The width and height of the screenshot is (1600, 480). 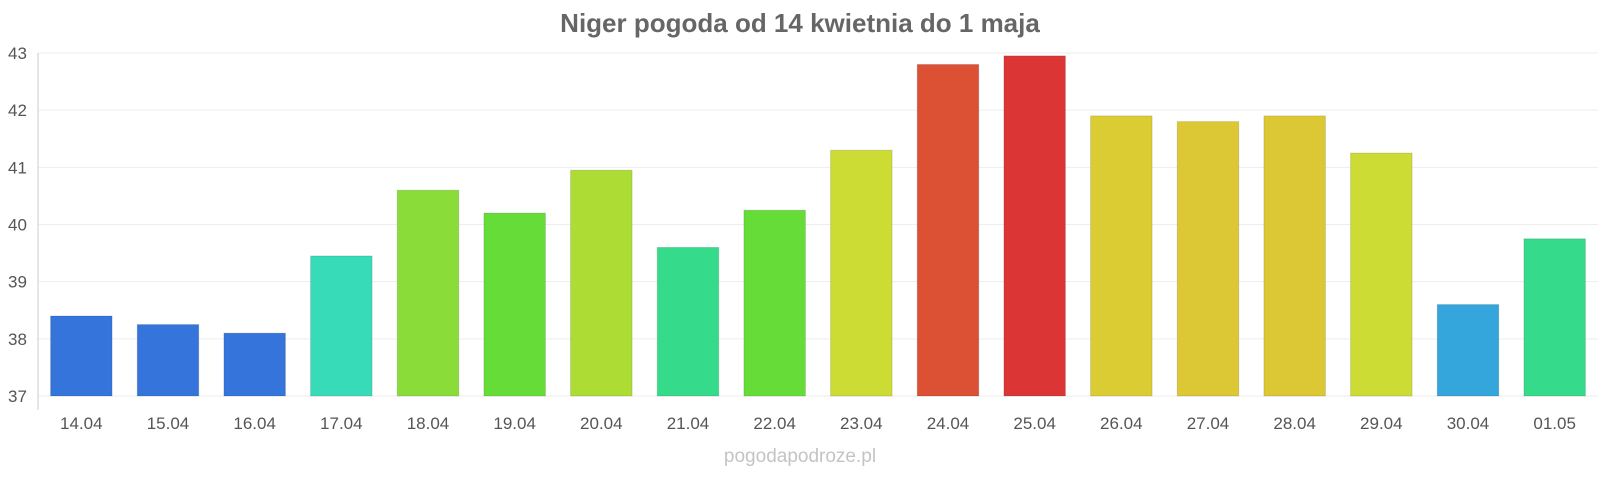 I want to click on y-tick-label: 37, so click(x=17, y=396).